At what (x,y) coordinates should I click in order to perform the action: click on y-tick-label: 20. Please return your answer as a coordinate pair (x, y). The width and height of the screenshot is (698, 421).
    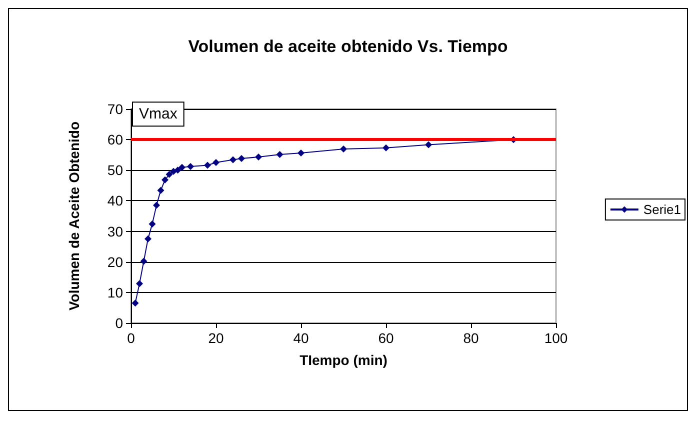
    Looking at the image, I should click on (115, 262).